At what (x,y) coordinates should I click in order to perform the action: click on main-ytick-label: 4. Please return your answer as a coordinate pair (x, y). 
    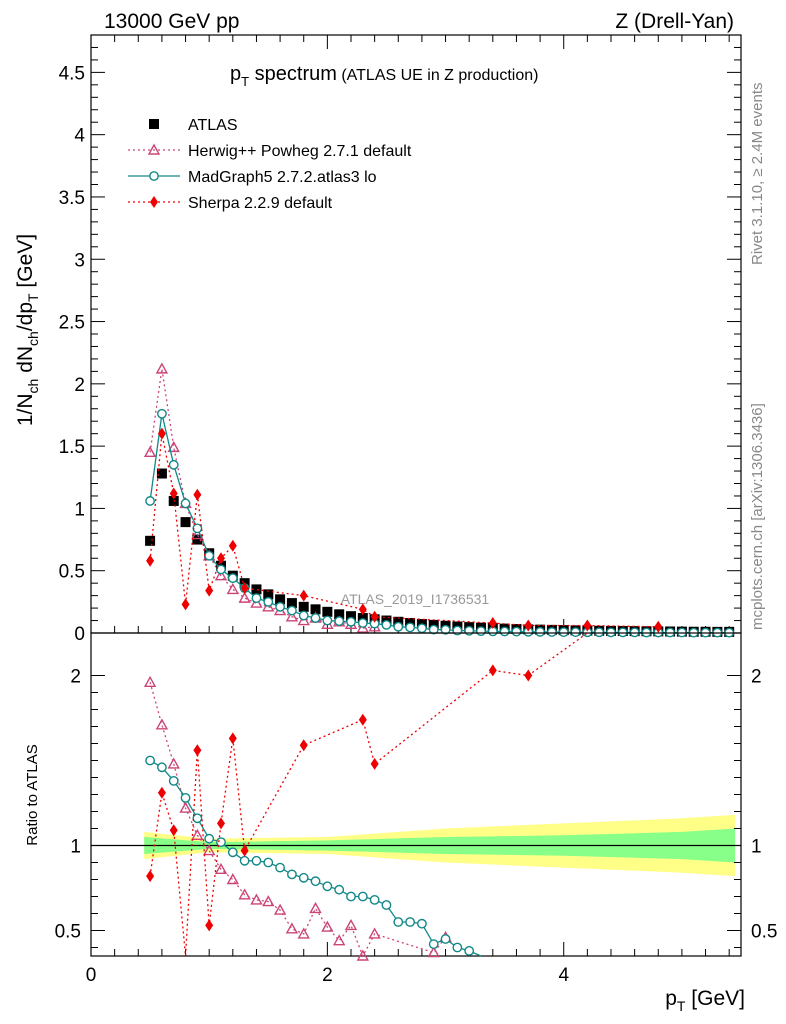
    Looking at the image, I should click on (79, 136).